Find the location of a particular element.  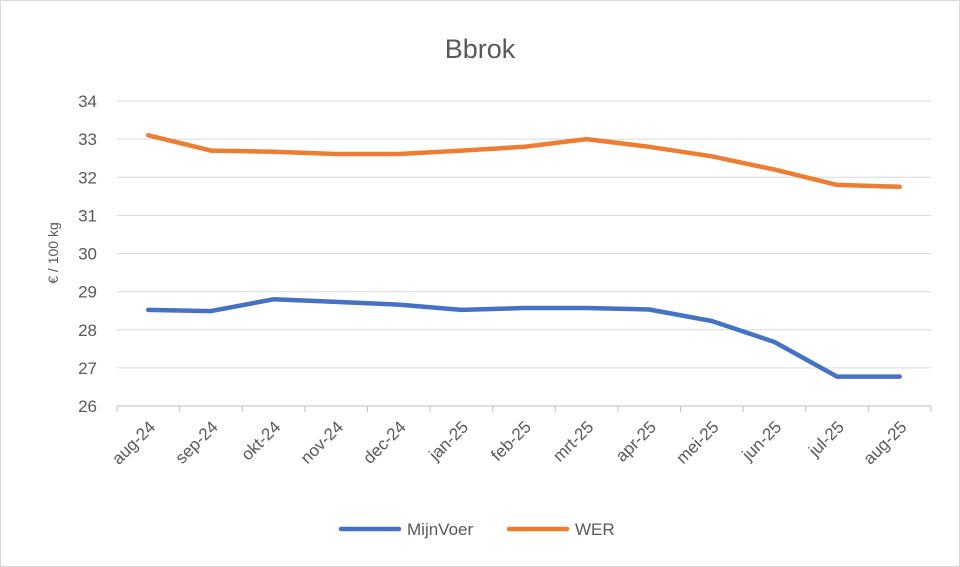

y-tick-label: 31 is located at coordinates (87, 215).